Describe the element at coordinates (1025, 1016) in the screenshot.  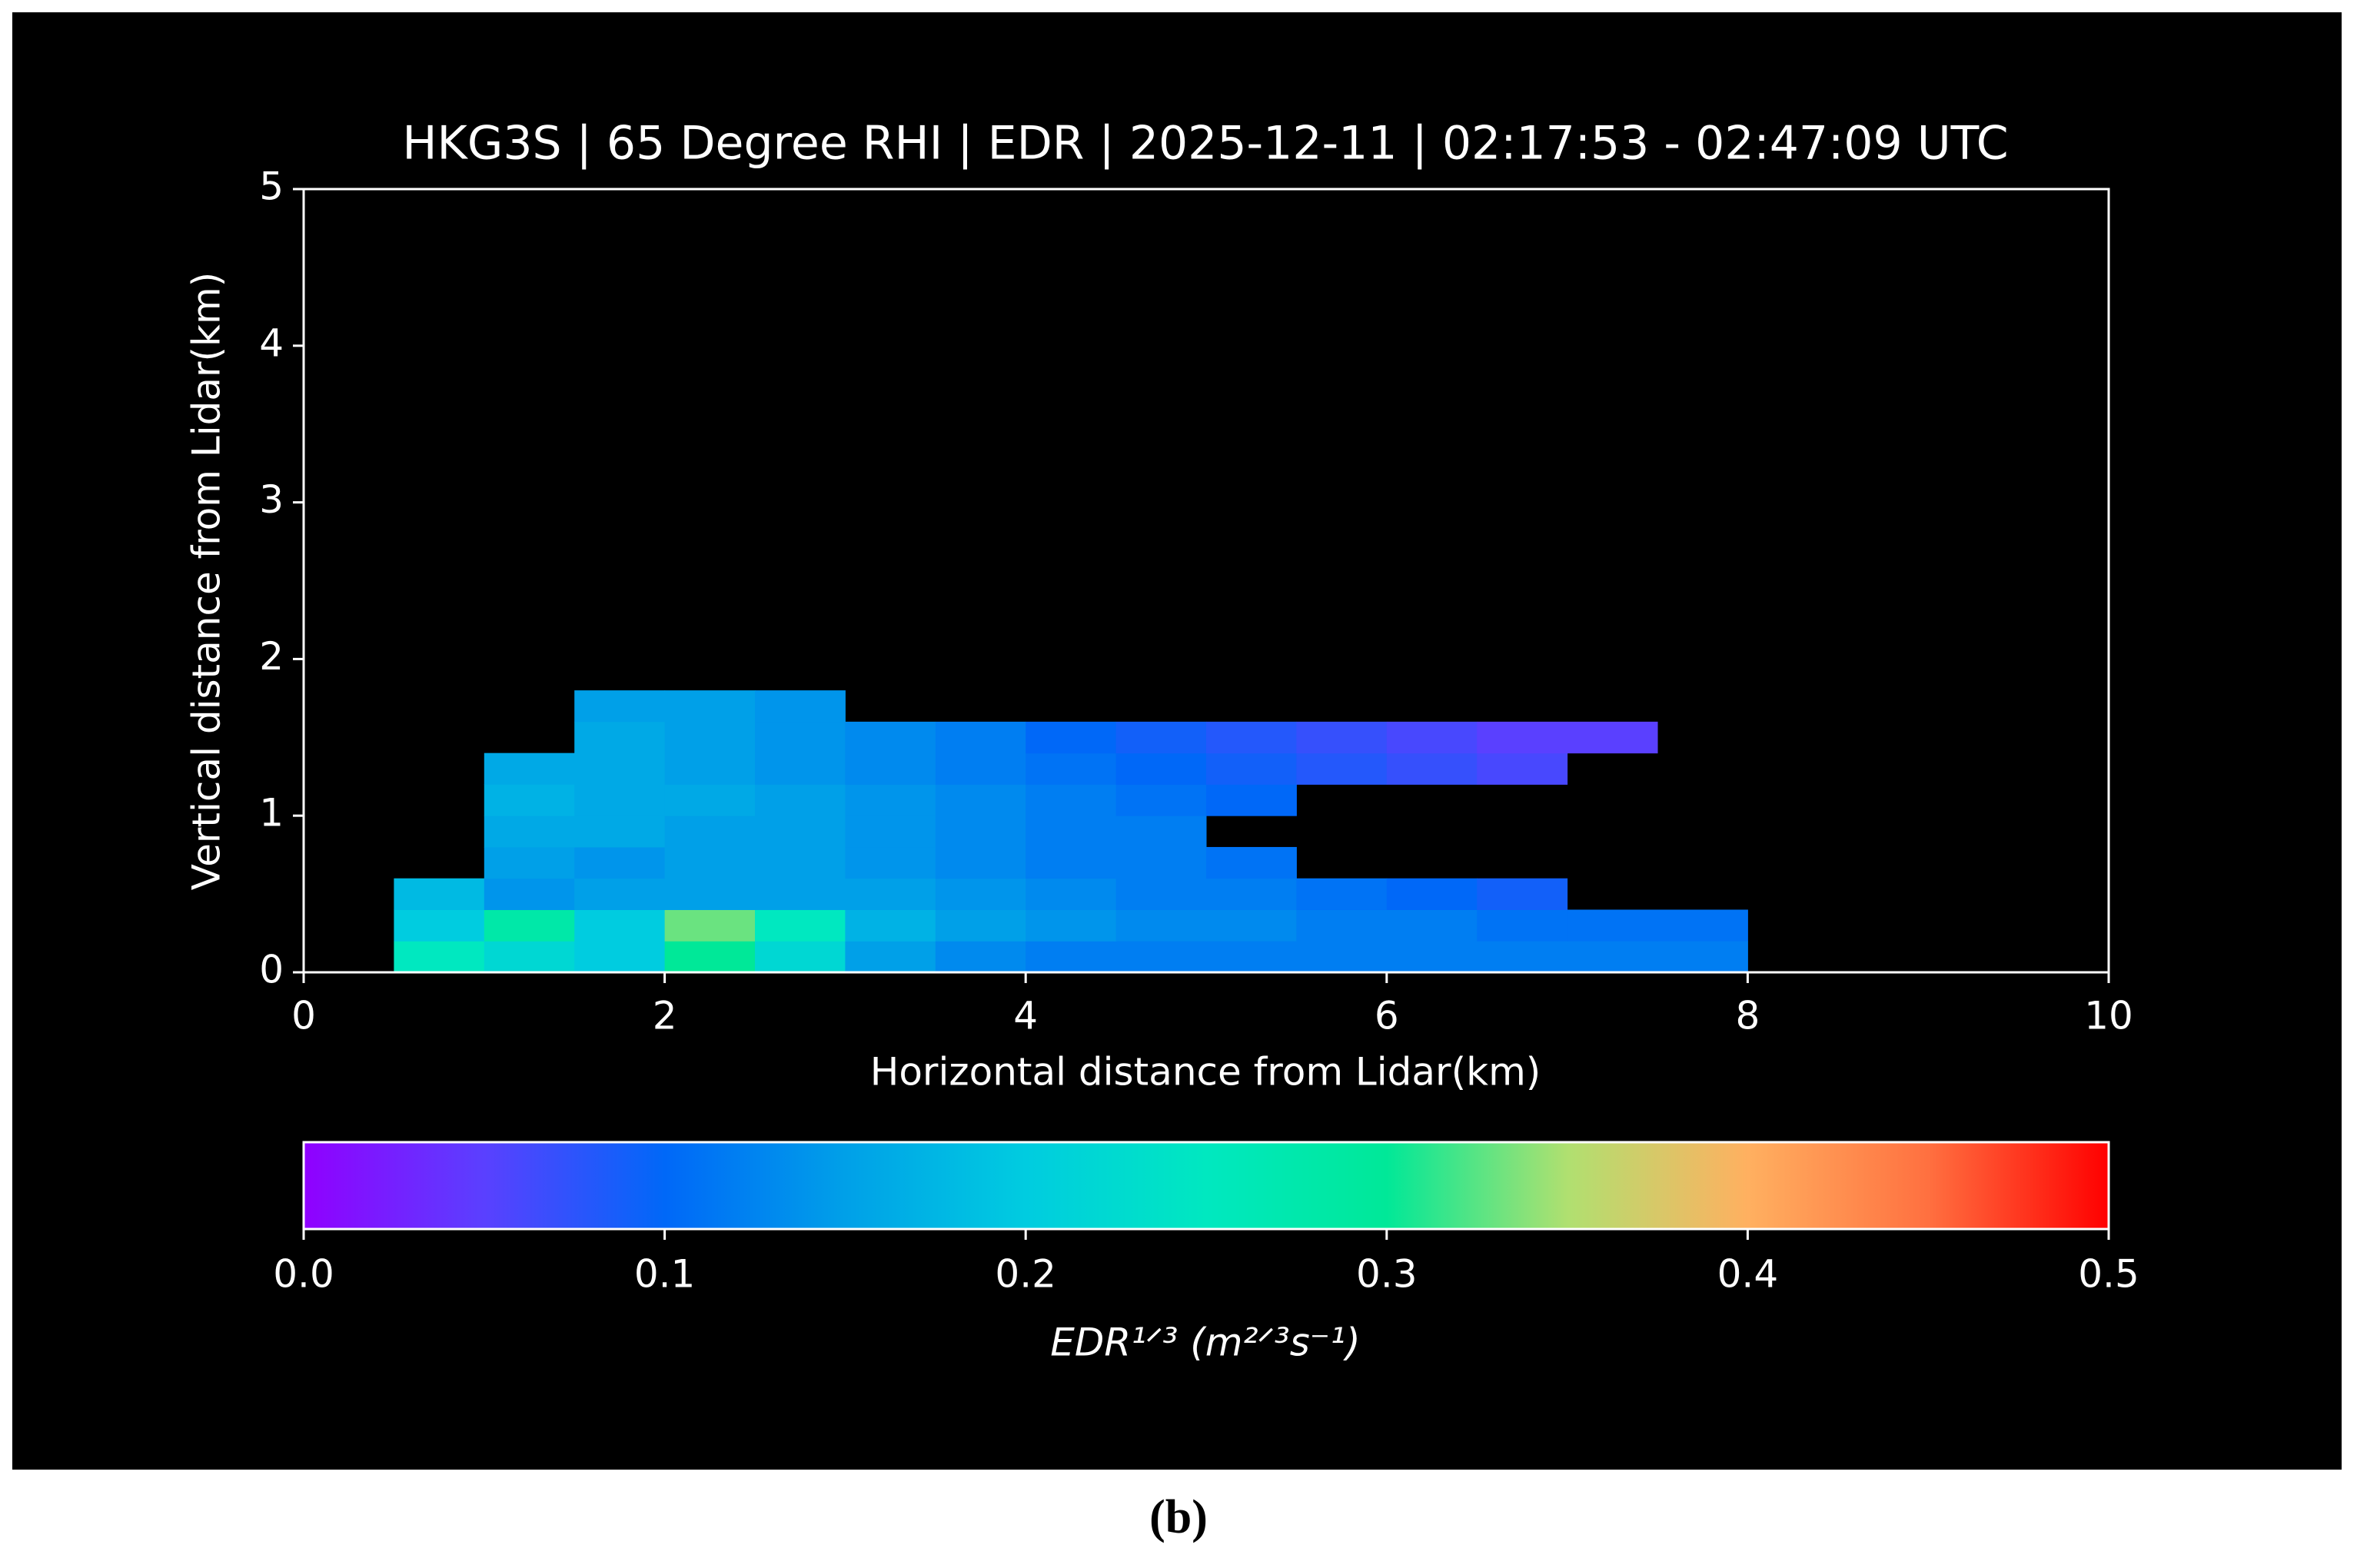
I see `x-tick-label: 4` at that location.